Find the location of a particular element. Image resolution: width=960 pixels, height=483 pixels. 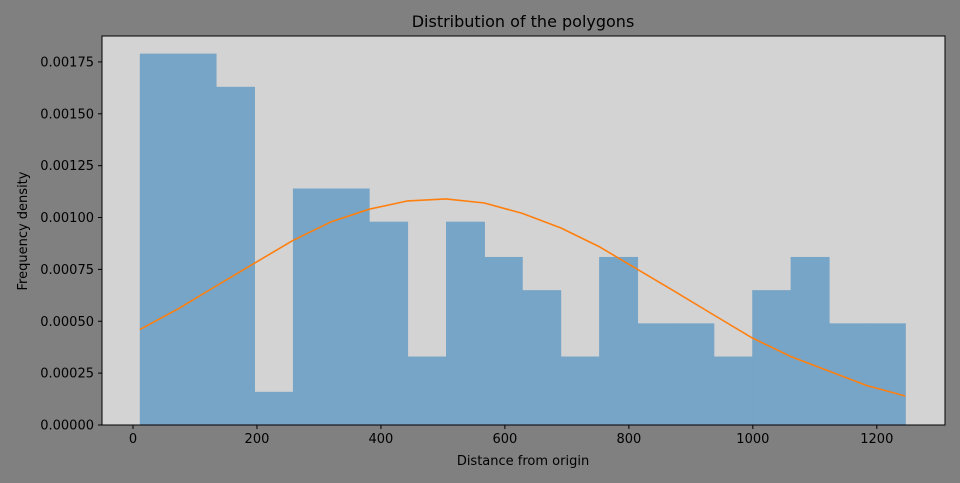

x-tick-label: 800 is located at coordinates (628, 439).